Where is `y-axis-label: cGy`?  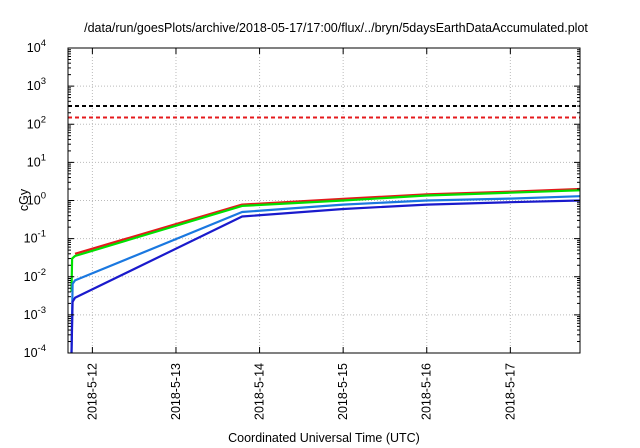 y-axis-label: cGy is located at coordinates (24, 199).